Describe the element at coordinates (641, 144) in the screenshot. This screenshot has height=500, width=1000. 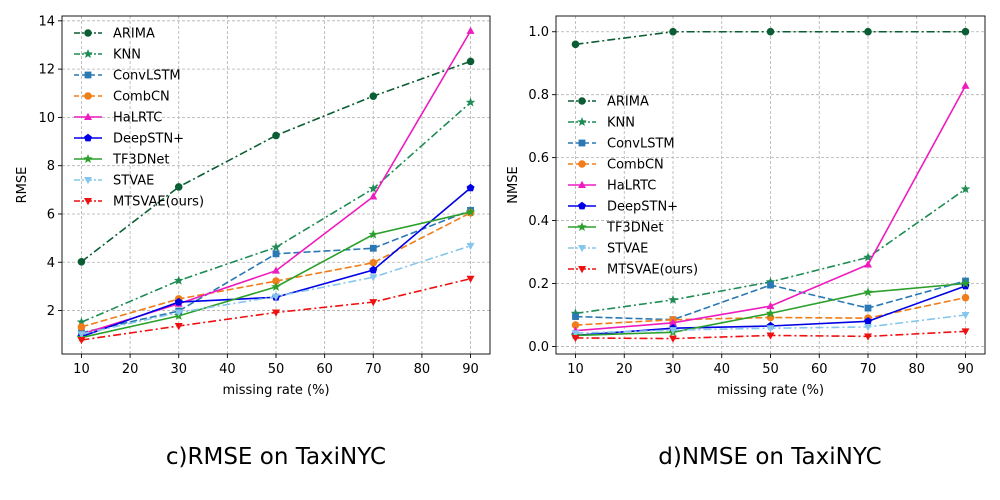
I see `nmse-legend-label: ConvLSTM` at that location.